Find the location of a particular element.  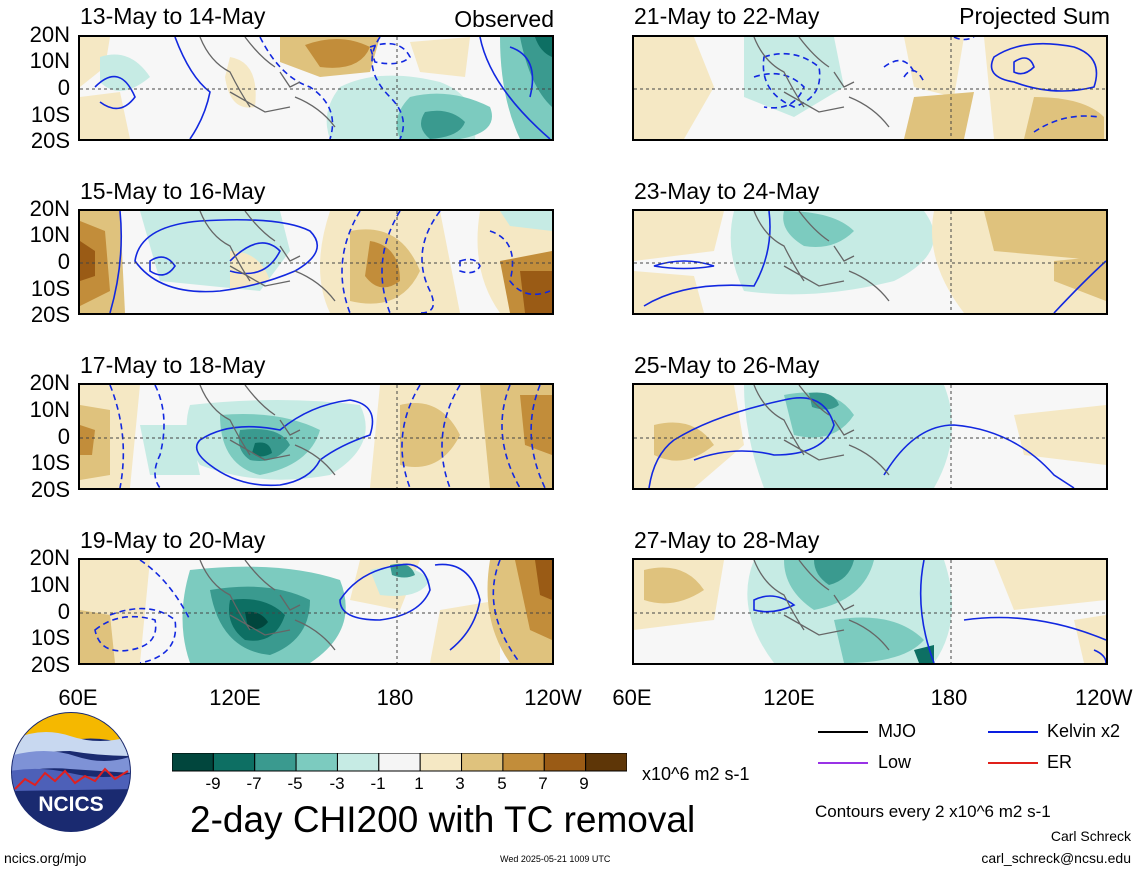

panel-title: 17-May to 18-May is located at coordinates (173, 365).